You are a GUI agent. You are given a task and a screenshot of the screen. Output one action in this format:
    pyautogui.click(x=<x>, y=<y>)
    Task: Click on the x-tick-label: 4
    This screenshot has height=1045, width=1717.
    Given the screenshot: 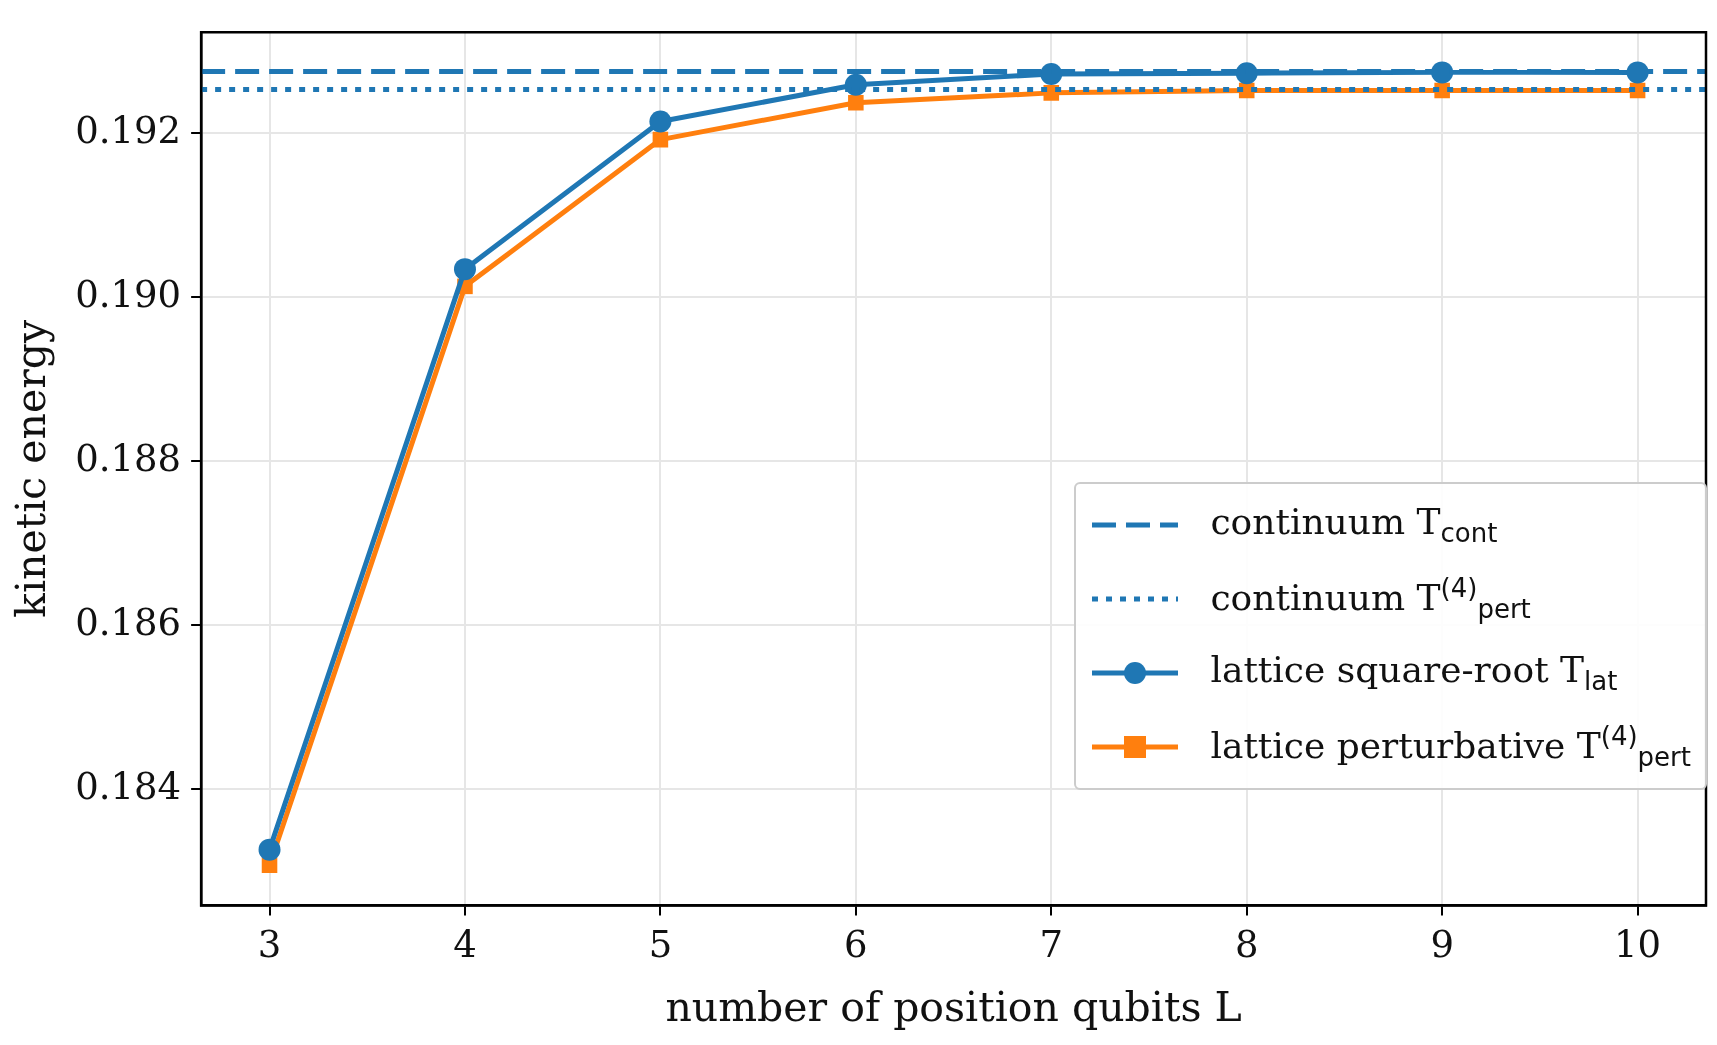 What is the action you would take?
    pyautogui.click(x=465, y=945)
    